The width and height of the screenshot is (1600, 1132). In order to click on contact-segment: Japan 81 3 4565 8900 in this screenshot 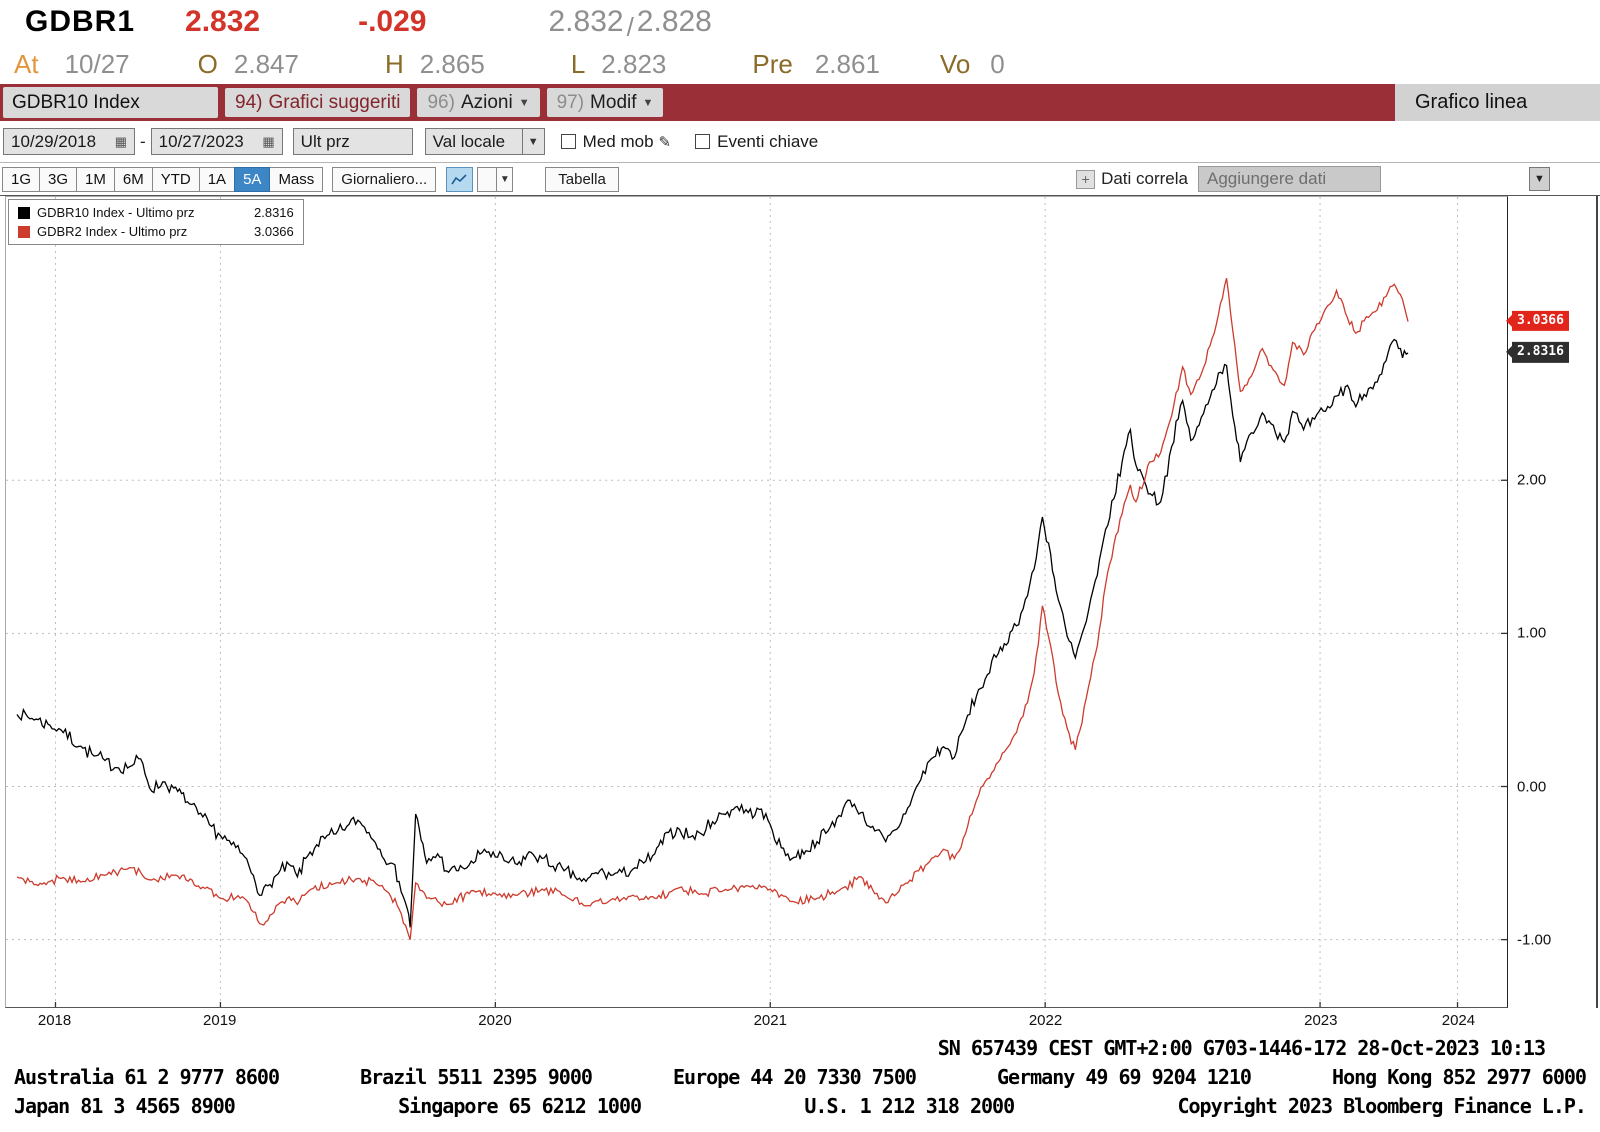, I will do `click(125, 1106)`.